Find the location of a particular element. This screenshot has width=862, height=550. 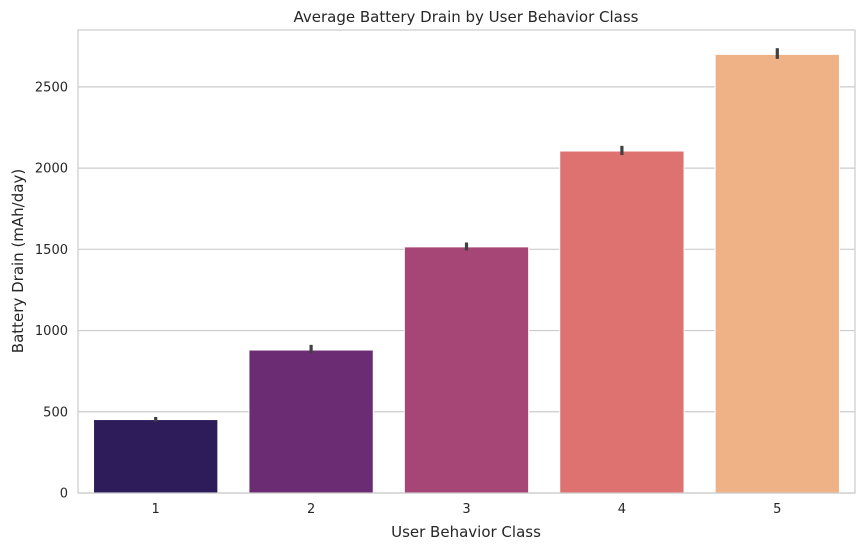

x-tick-label: 1 is located at coordinates (156, 509).